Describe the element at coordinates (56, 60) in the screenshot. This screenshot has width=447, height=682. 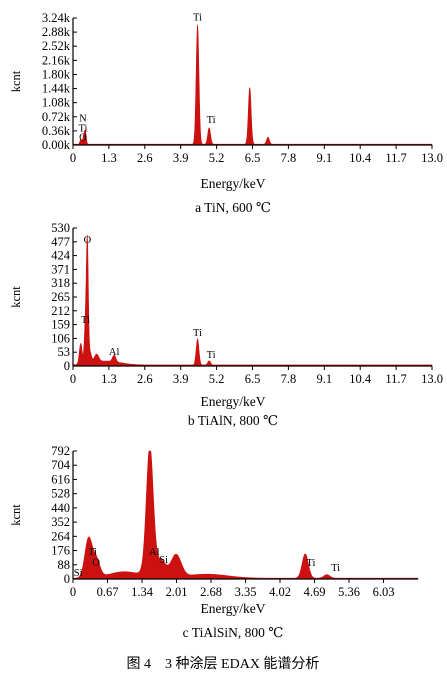
I see `y-tick-label: 2.16k` at that location.